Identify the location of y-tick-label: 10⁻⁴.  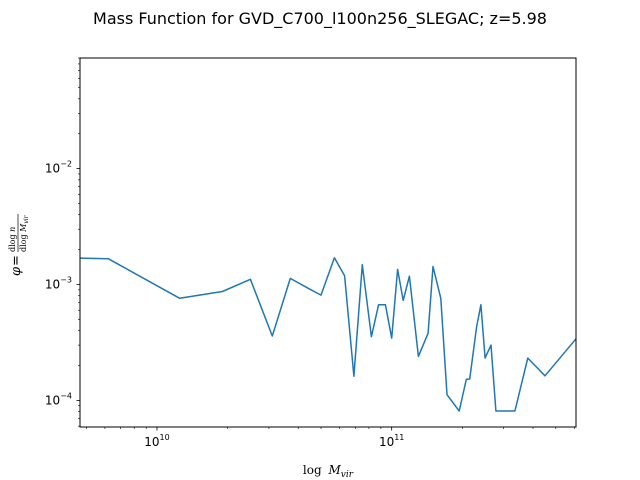
(58, 399).